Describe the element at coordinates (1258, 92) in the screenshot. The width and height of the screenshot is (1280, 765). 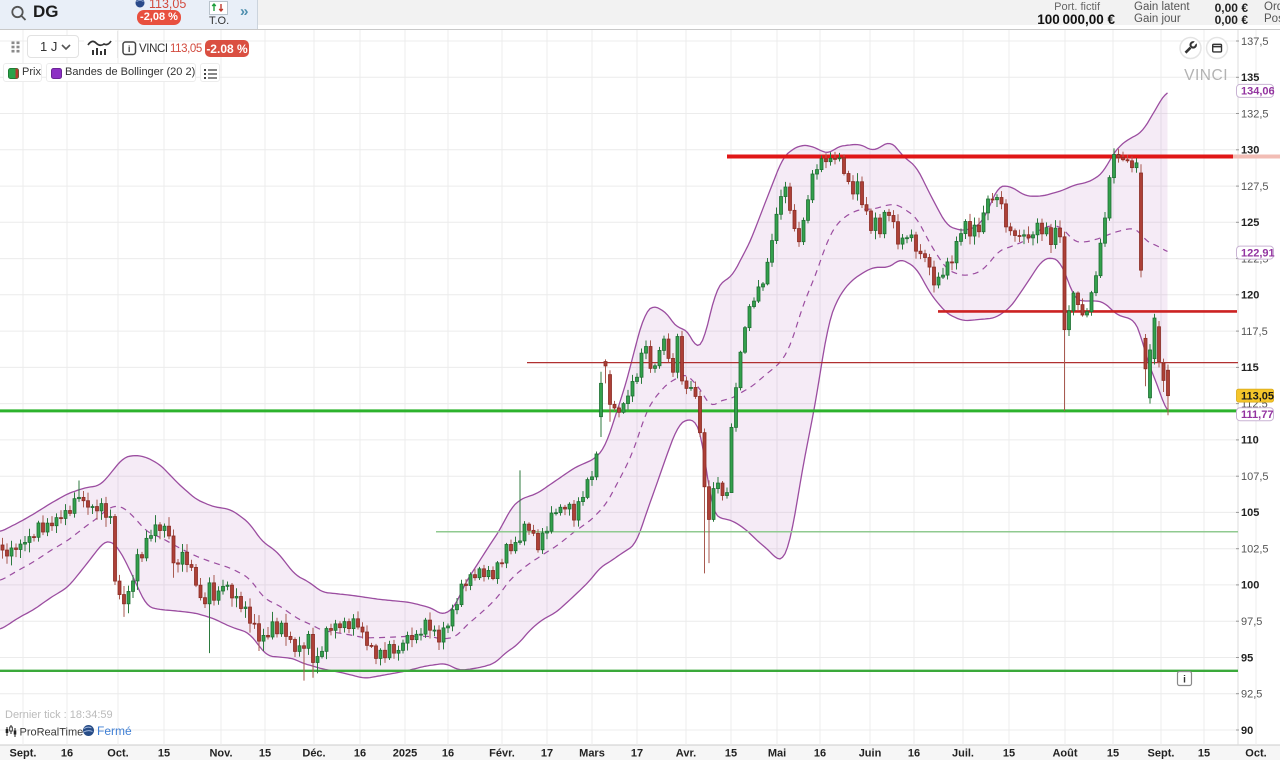
I see `svg-text: 134,06` at that location.